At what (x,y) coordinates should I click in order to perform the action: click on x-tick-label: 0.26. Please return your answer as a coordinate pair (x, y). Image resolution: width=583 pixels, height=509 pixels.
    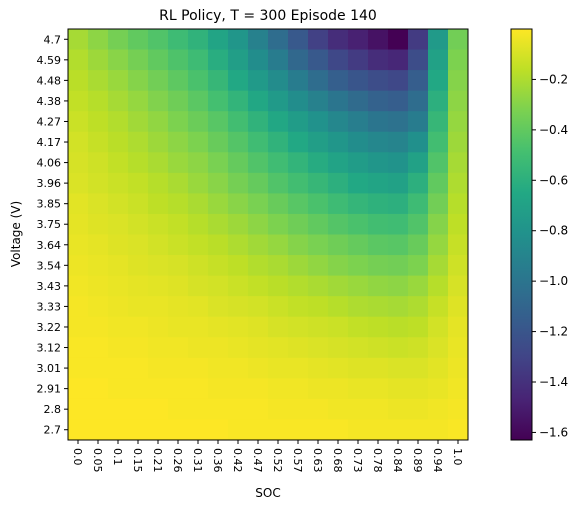
    Looking at the image, I should click on (177, 460).